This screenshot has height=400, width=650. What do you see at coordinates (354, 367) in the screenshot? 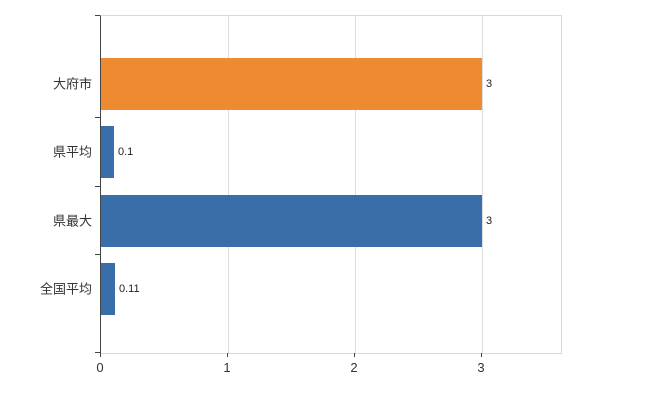
I see `x-axis-tick-label: 2` at bounding box center [354, 367].